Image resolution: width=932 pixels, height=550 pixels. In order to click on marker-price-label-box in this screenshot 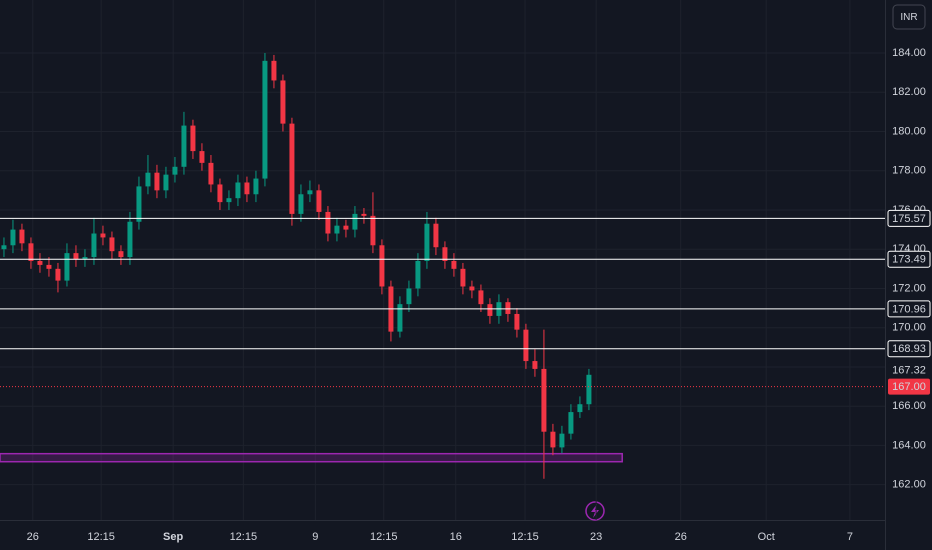, I will do `click(909, 370)`.